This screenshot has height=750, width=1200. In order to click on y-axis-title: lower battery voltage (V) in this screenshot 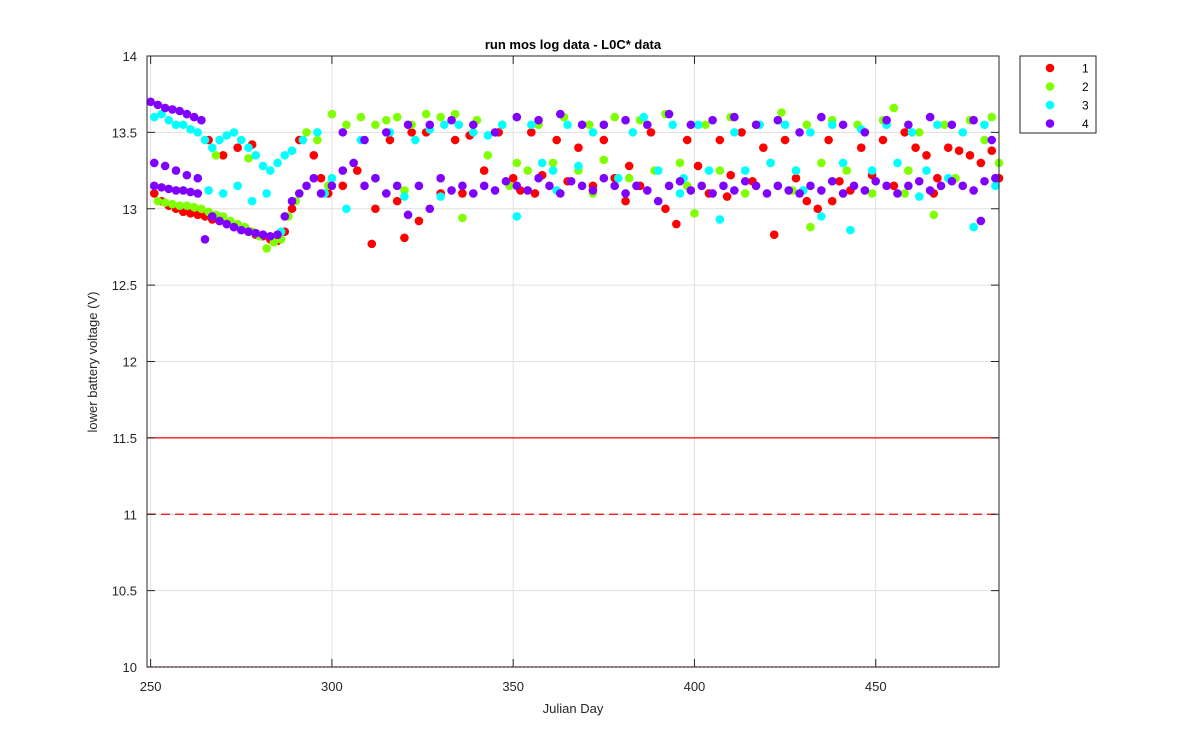, I will do `click(92, 362)`.